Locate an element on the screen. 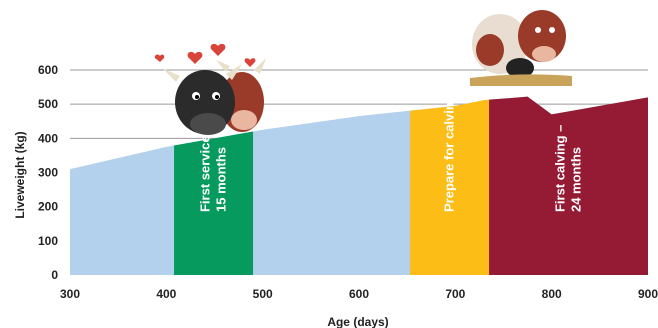 The width and height of the screenshot is (658, 328). x-axis-title: Age (days) is located at coordinates (357, 321).